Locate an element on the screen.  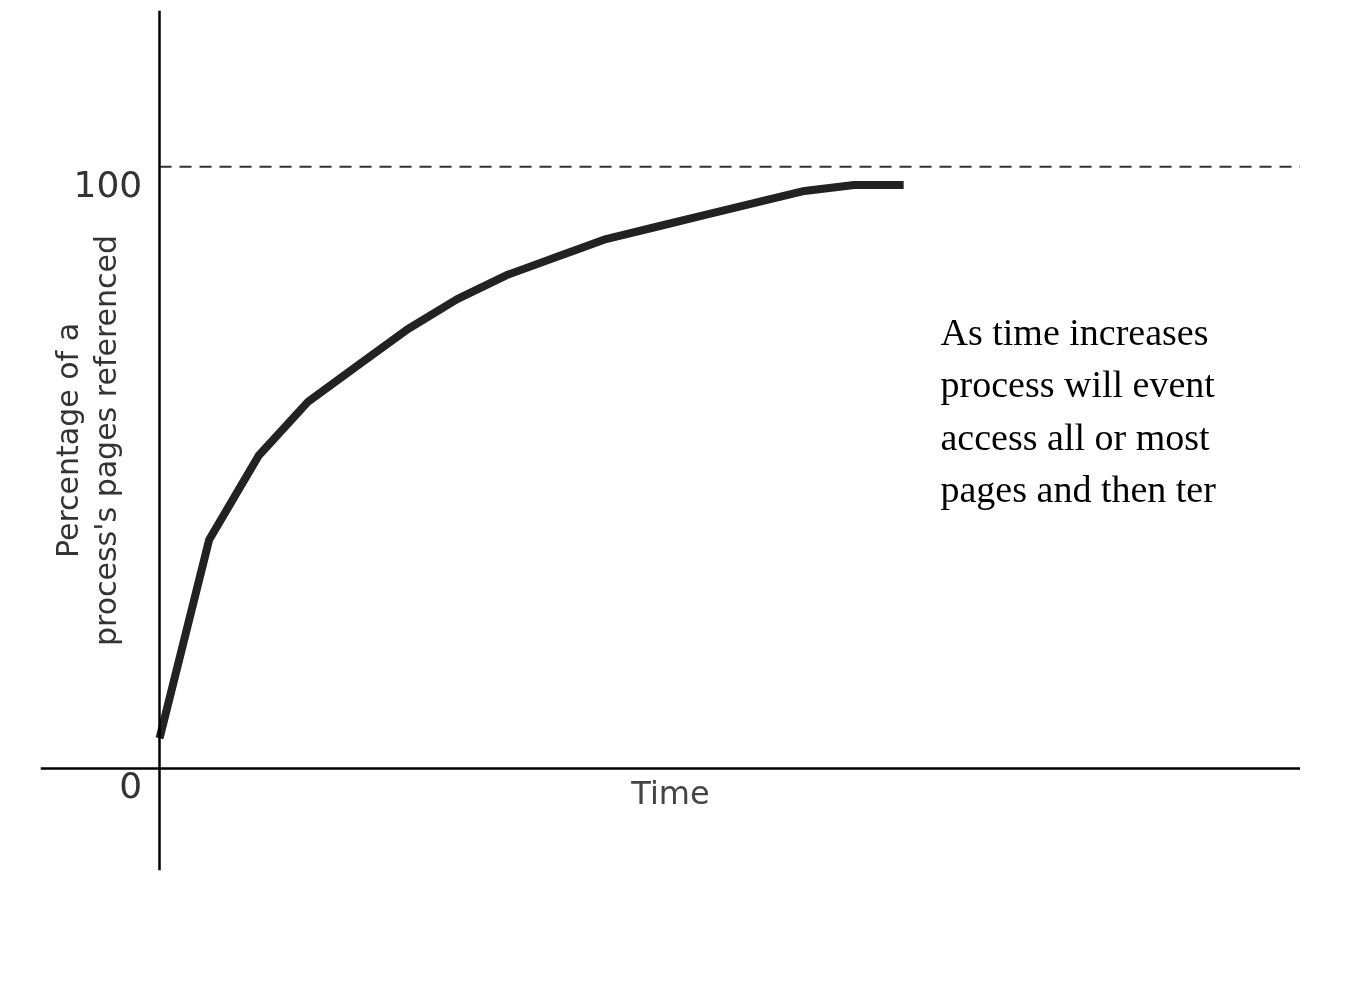
text: As time increases process will event access all or most pages and then ter is located at coordinates (1078, 410).